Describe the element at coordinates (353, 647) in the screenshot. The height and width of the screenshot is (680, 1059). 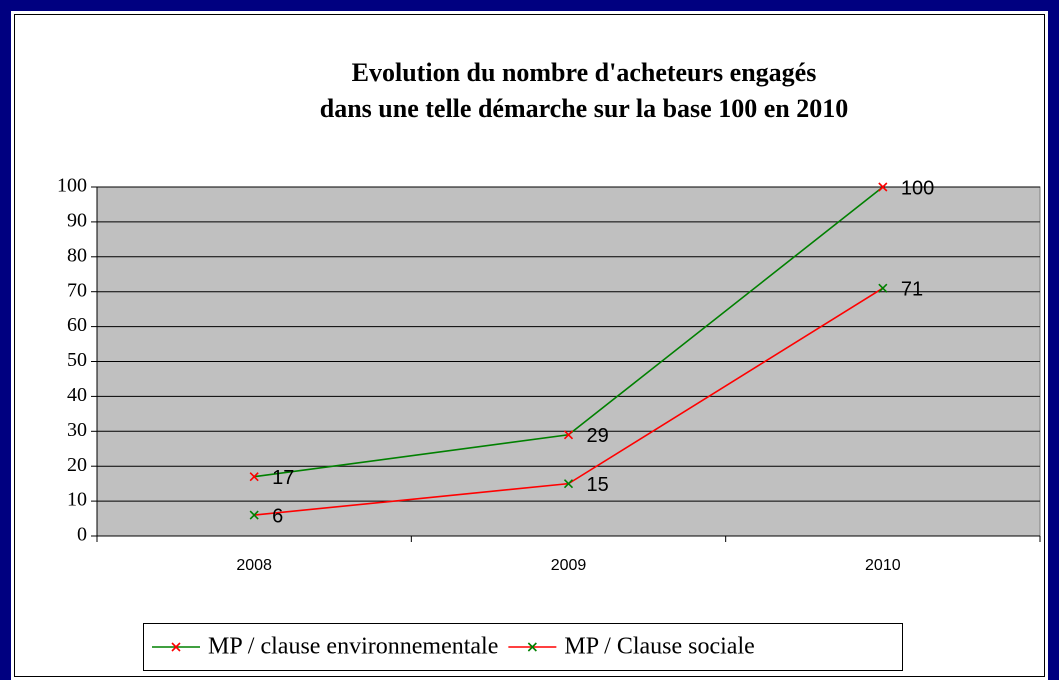
I see `legend-label: MP / clause environnementale` at that location.